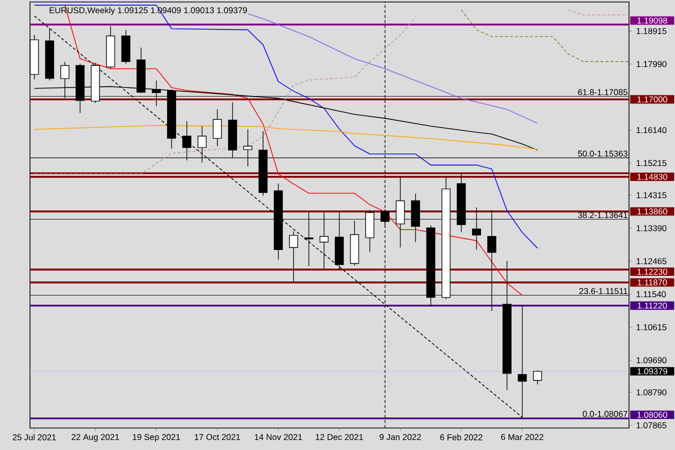  What do you see at coordinates (652, 211) in the screenshot?
I see `ref-line-label: 1.13860` at bounding box center [652, 211].